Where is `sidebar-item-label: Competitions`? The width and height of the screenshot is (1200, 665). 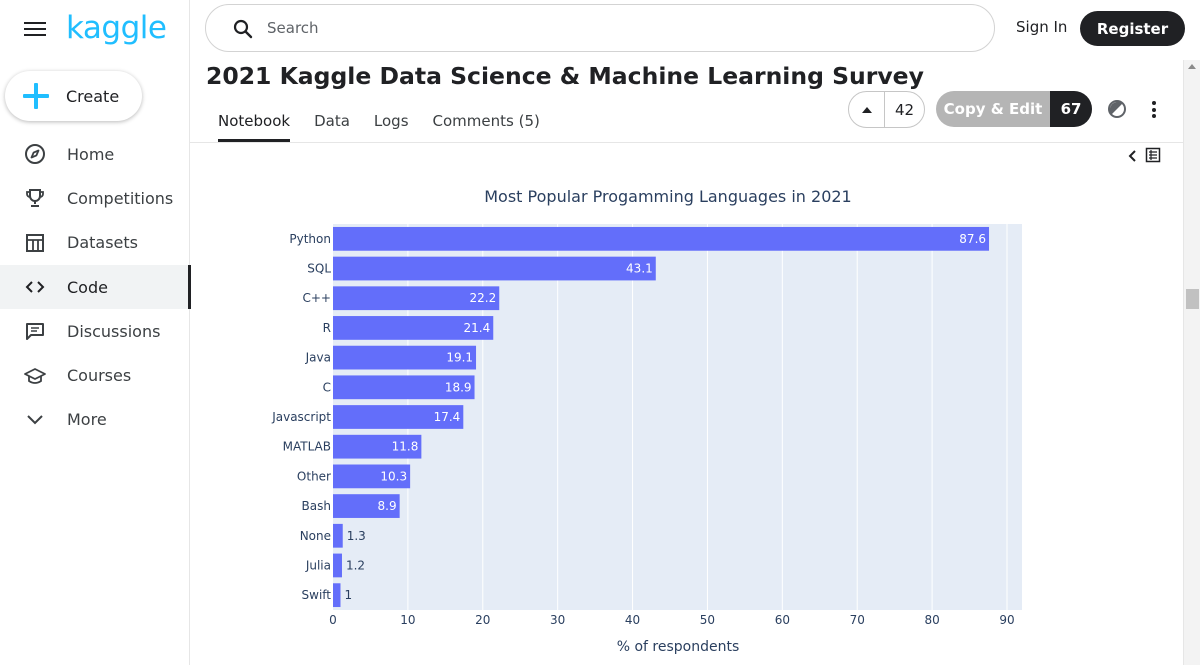
sidebar-item-label: Competitions is located at coordinates (120, 198).